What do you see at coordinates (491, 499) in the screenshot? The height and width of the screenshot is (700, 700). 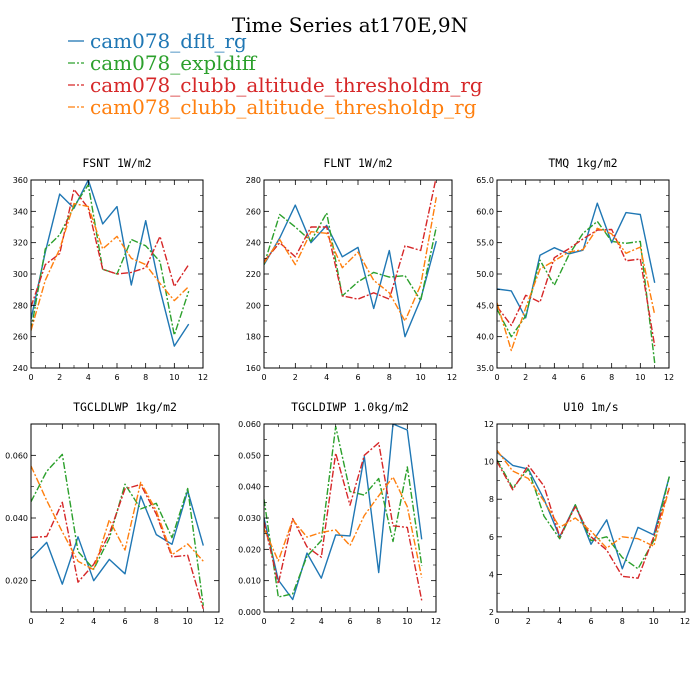 I see `y-tick-label: 8` at bounding box center [491, 499].